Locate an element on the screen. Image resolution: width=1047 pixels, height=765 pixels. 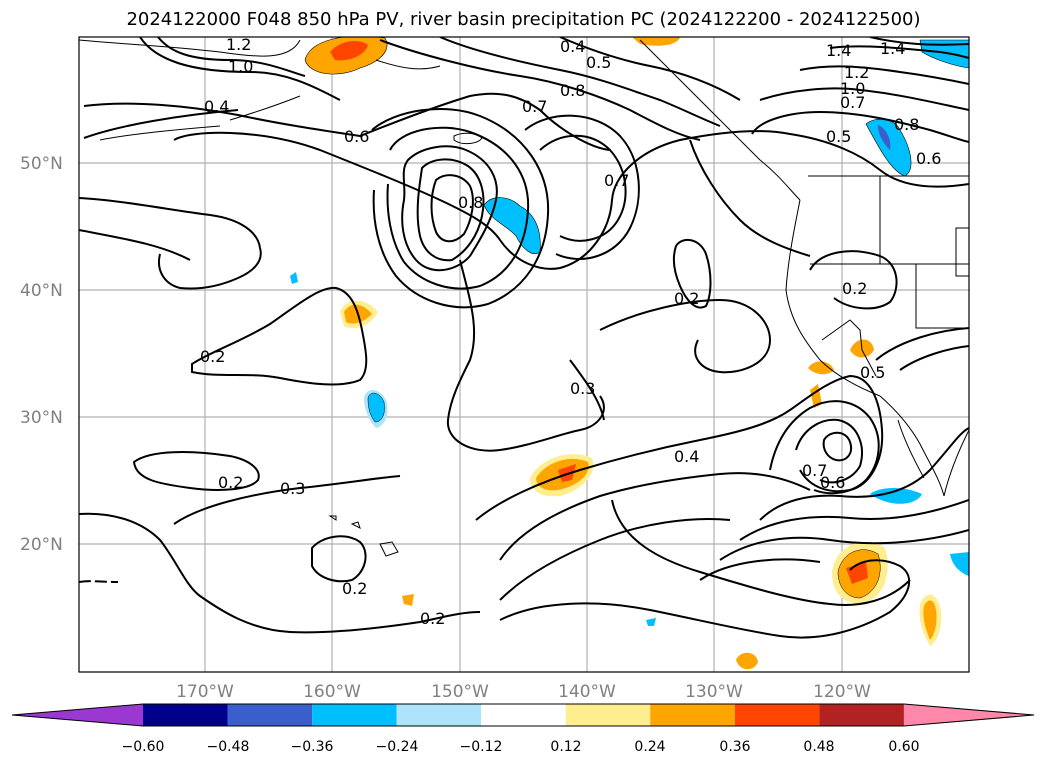
colorbar-tick-label: 0.24 is located at coordinates (649, 747).